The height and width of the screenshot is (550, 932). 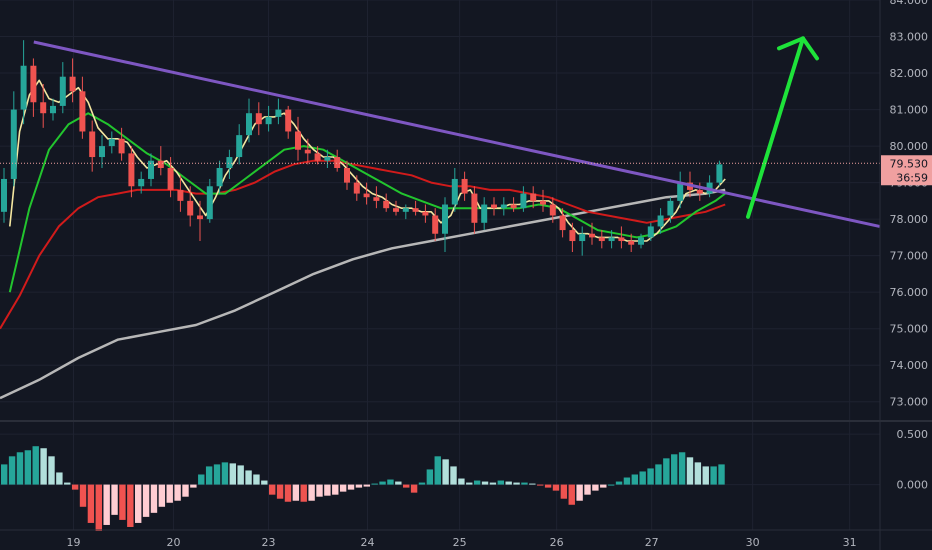 I want to click on price-tick-label: 82.000, so click(x=909, y=73).